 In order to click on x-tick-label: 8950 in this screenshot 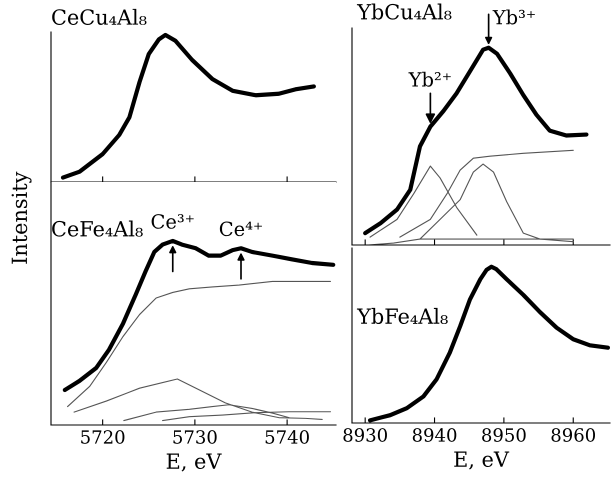, I will do `click(504, 435)`.